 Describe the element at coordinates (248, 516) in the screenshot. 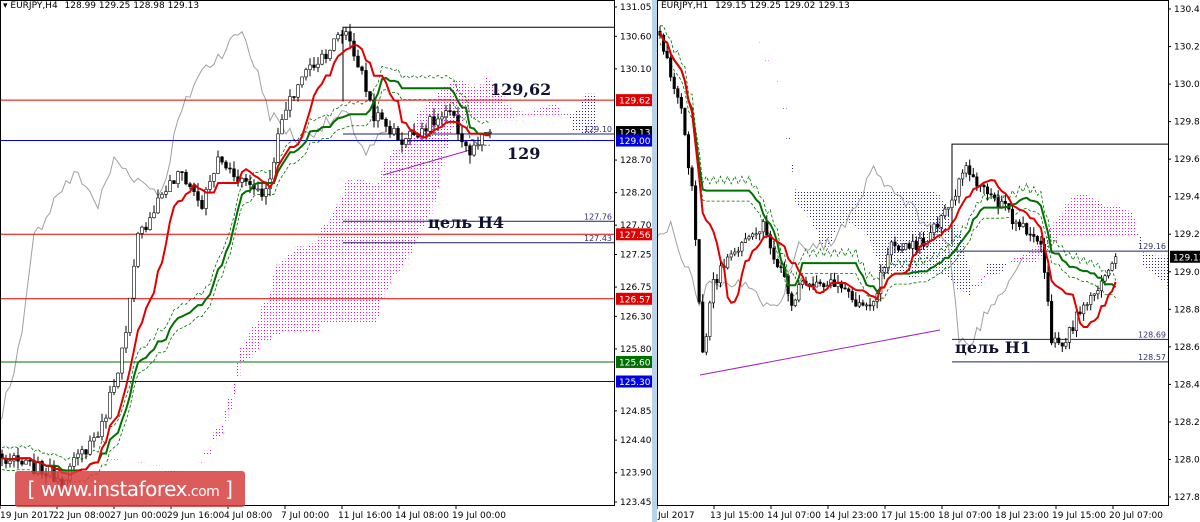

I see `x-tick-label: 4 Jul 08:00` at that location.